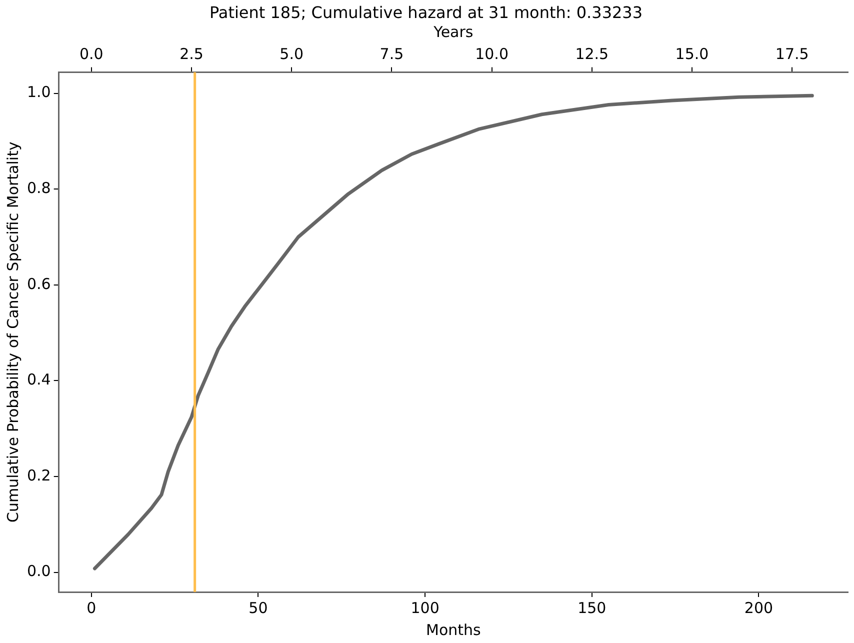 The height and width of the screenshot is (643, 854). Describe the element at coordinates (192, 54) in the screenshot. I see `x2-tick-label: 2.5` at that location.